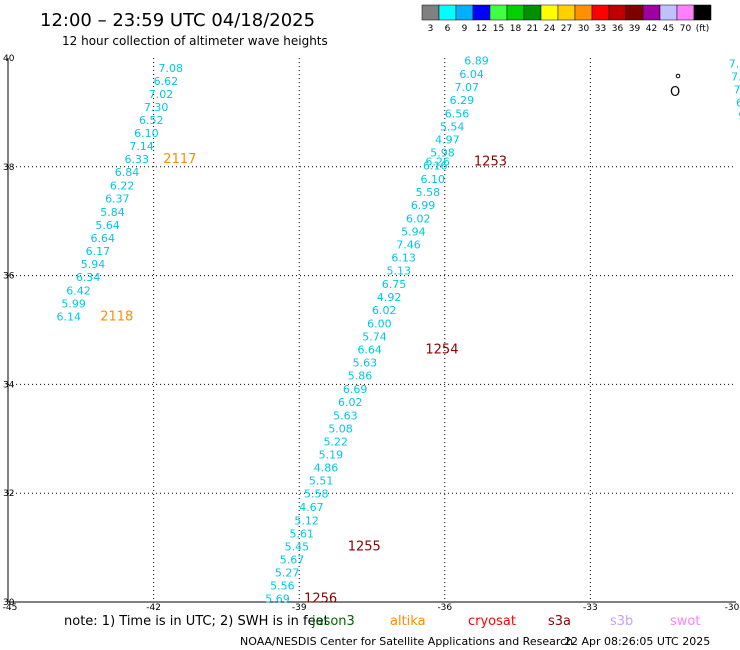  What do you see at coordinates (320, 599) in the screenshot?
I see `pass-time-label: 1256` at bounding box center [320, 599].